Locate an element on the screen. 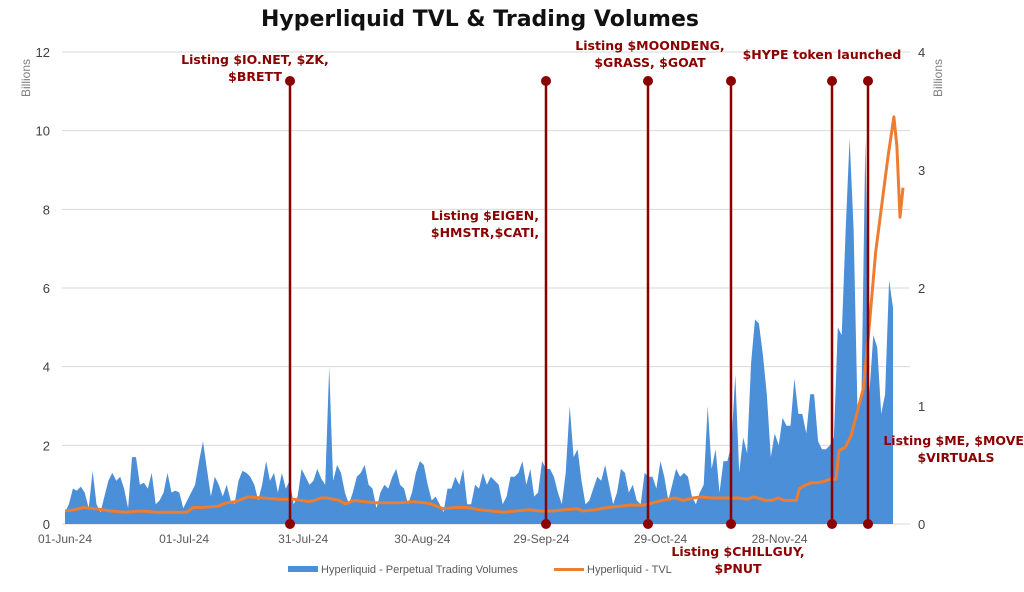 Image resolution: width=1024 pixels, height=592 pixels. y-tick-label: 2 is located at coordinates (46, 445).